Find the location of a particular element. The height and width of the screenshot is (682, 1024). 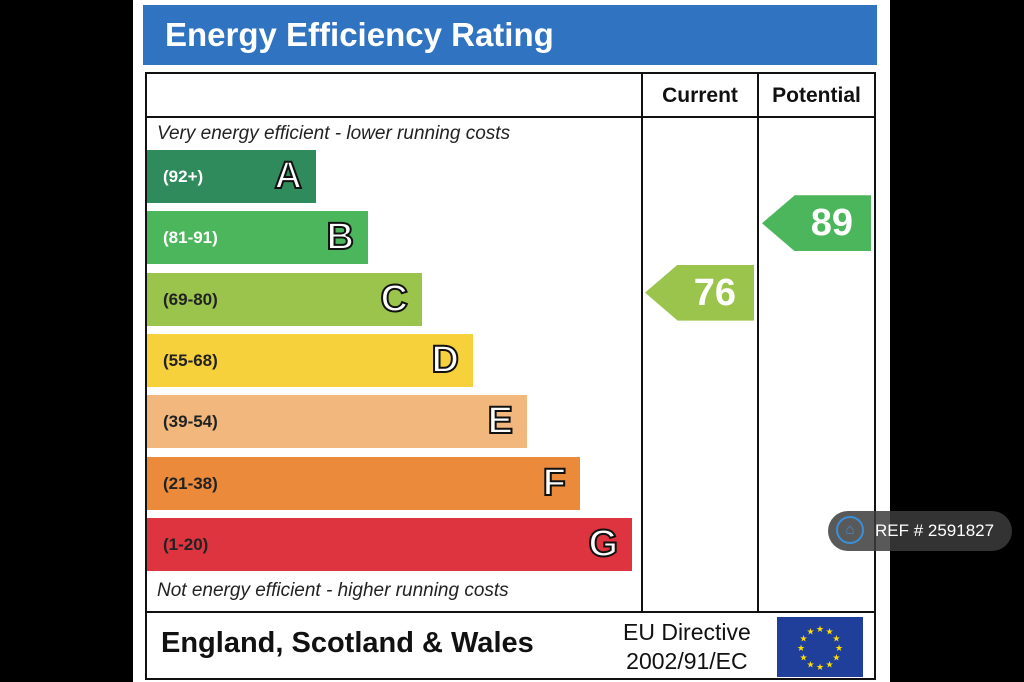

eu-directive: EU Directive 2002/91/EC is located at coordinates (687, 647).